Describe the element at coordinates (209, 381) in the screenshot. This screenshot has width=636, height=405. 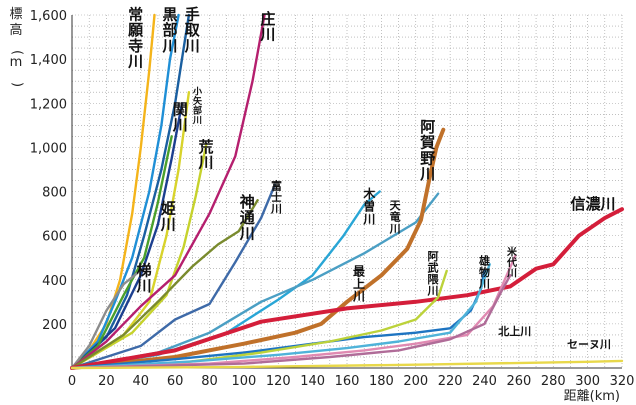
I see `x-tick-label: 80` at that location.